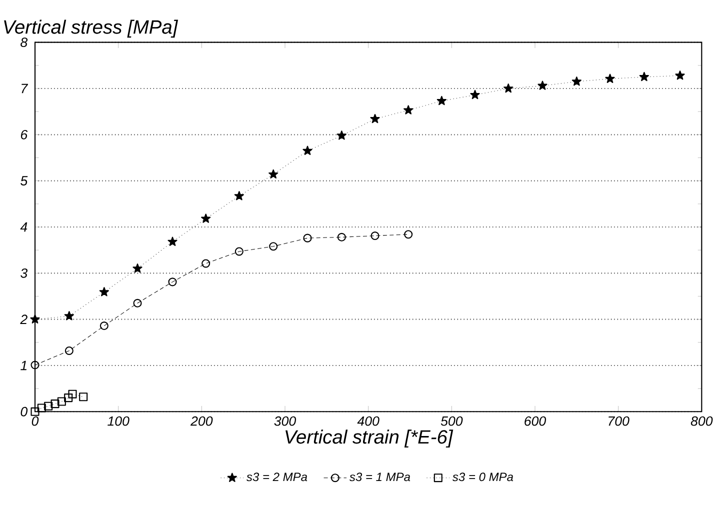  Describe the element at coordinates (619, 421) in the screenshot. I see `x-tick-label: 700` at that location.